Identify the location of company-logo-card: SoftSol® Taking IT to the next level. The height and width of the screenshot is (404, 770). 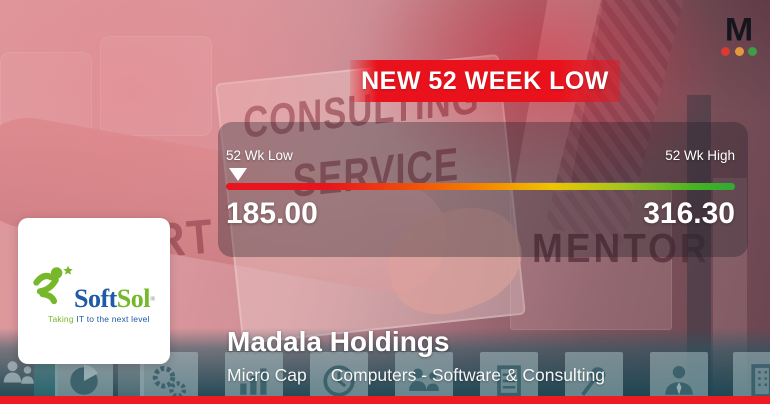
(94, 291).